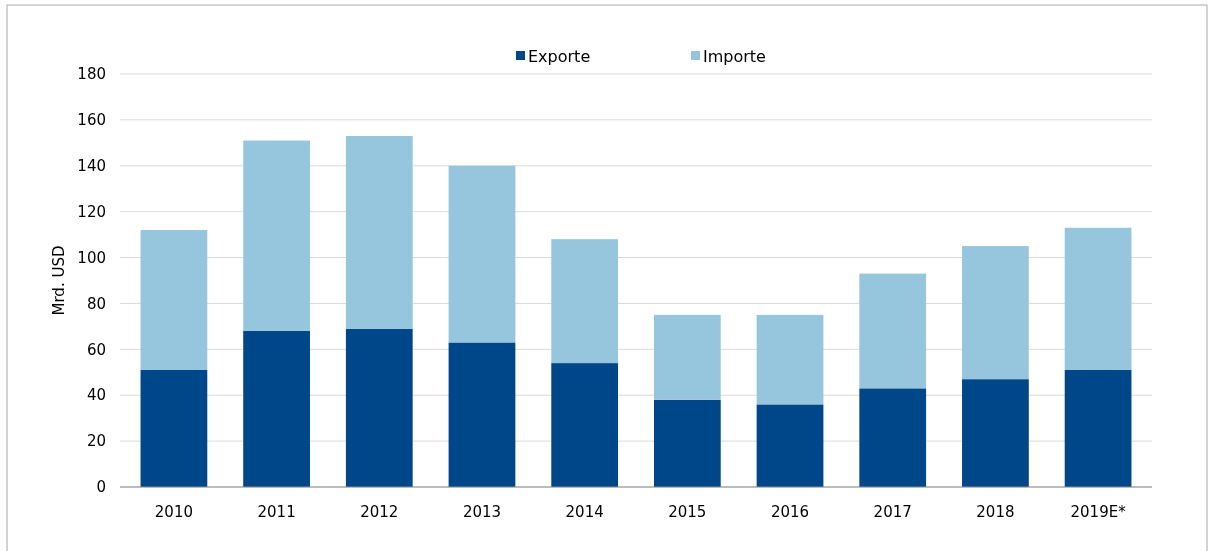  What do you see at coordinates (96, 441) in the screenshot?
I see `y-tick-label: 20` at bounding box center [96, 441].